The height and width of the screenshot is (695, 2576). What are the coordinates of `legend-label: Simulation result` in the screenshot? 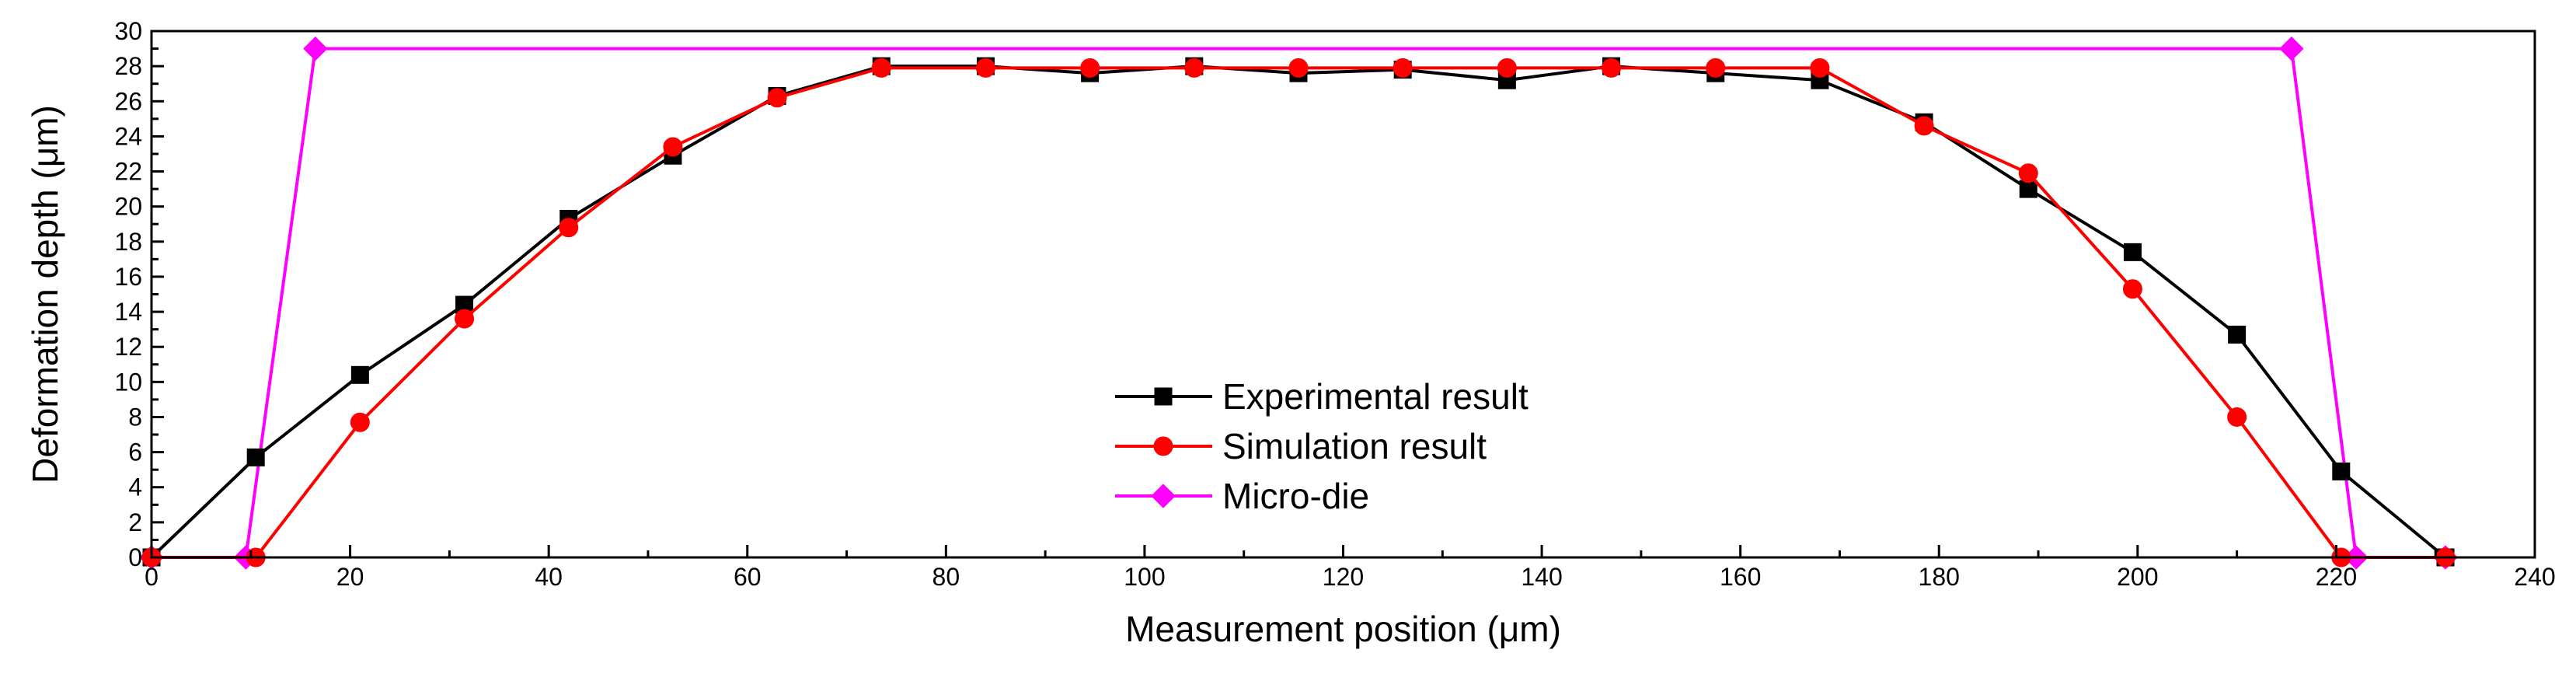 It's located at (1354, 446).